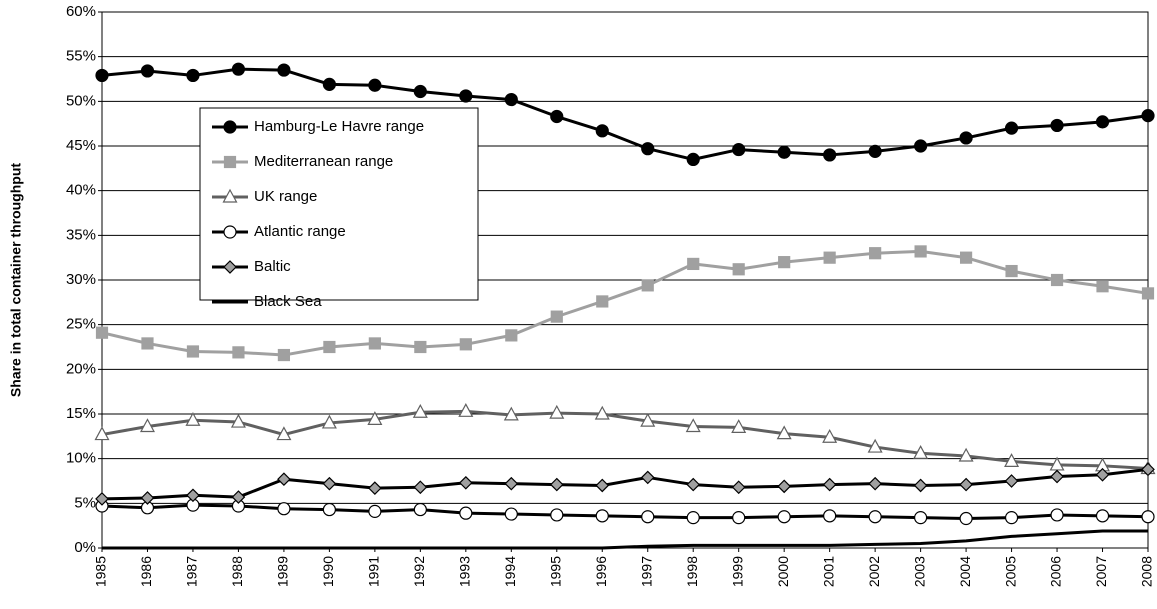 This screenshot has width=1157, height=609. What do you see at coordinates (85, 502) in the screenshot?
I see `y-tick-label: 5%` at bounding box center [85, 502].